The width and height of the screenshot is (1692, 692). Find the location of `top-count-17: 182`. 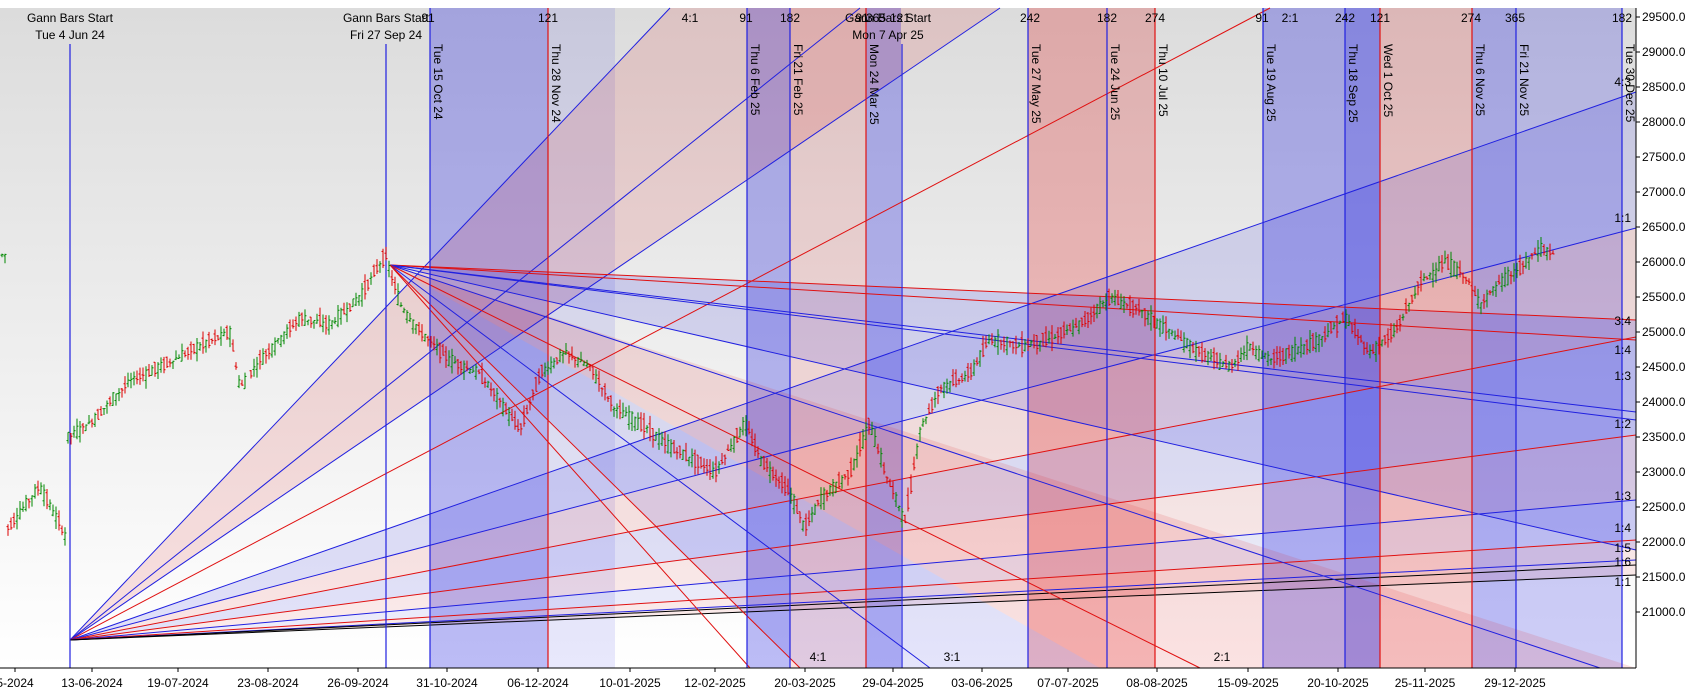

top-count-17: 182 is located at coordinates (1622, 18).